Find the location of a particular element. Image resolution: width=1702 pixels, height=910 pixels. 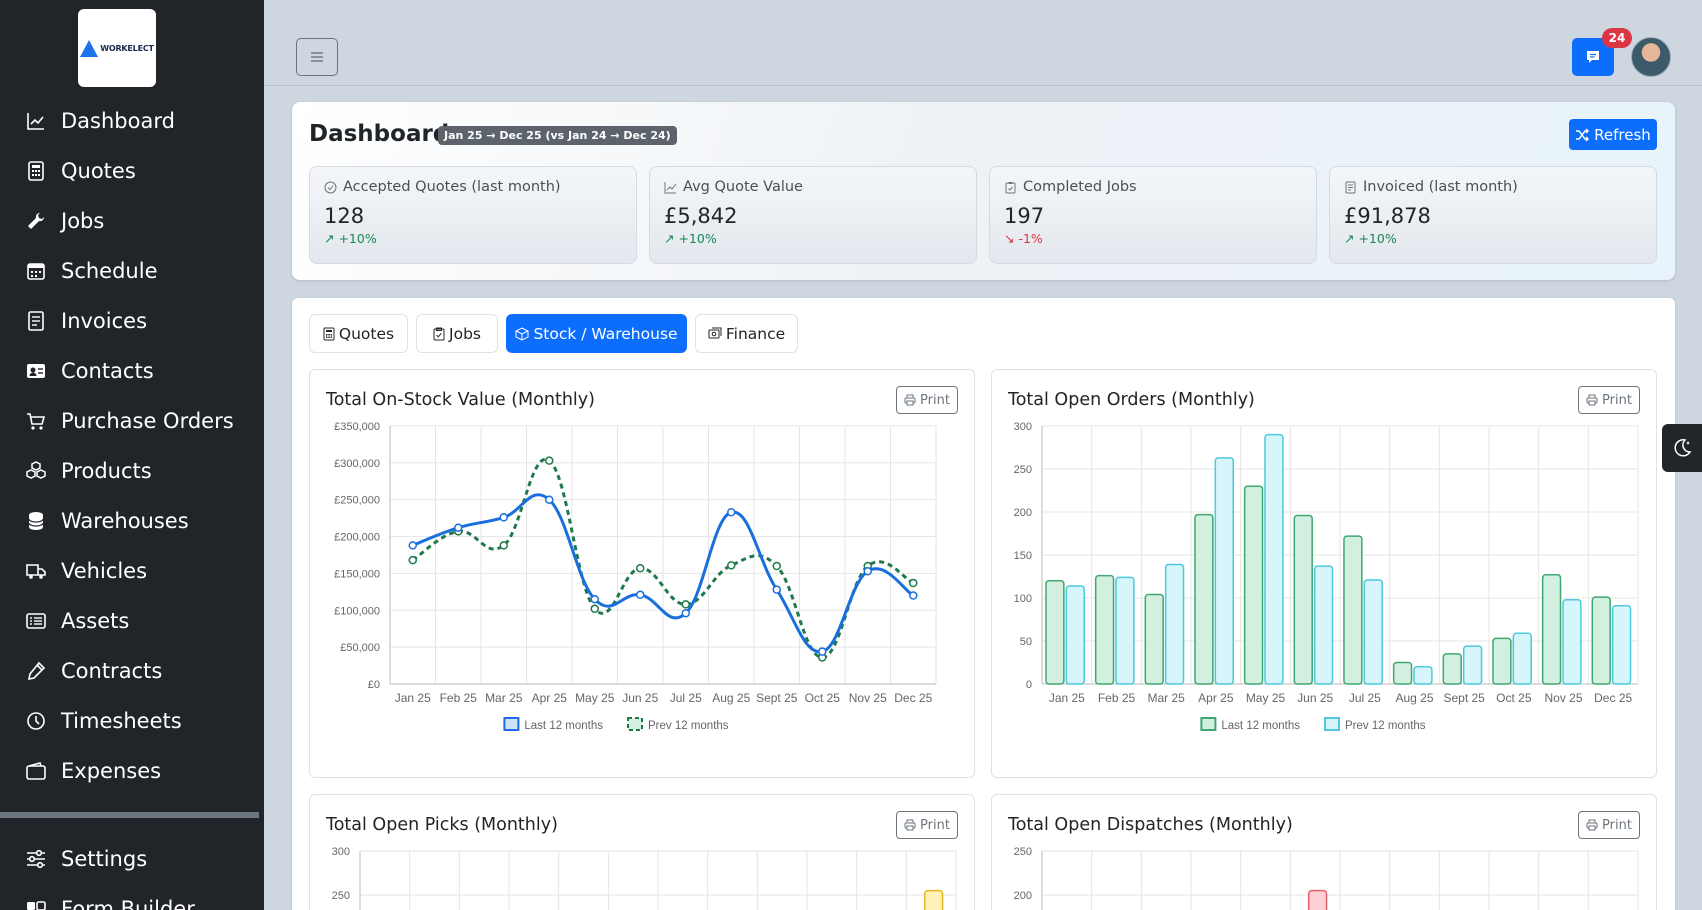

sidebar-item-warehouses: Warehouses is located at coordinates (132, 521).